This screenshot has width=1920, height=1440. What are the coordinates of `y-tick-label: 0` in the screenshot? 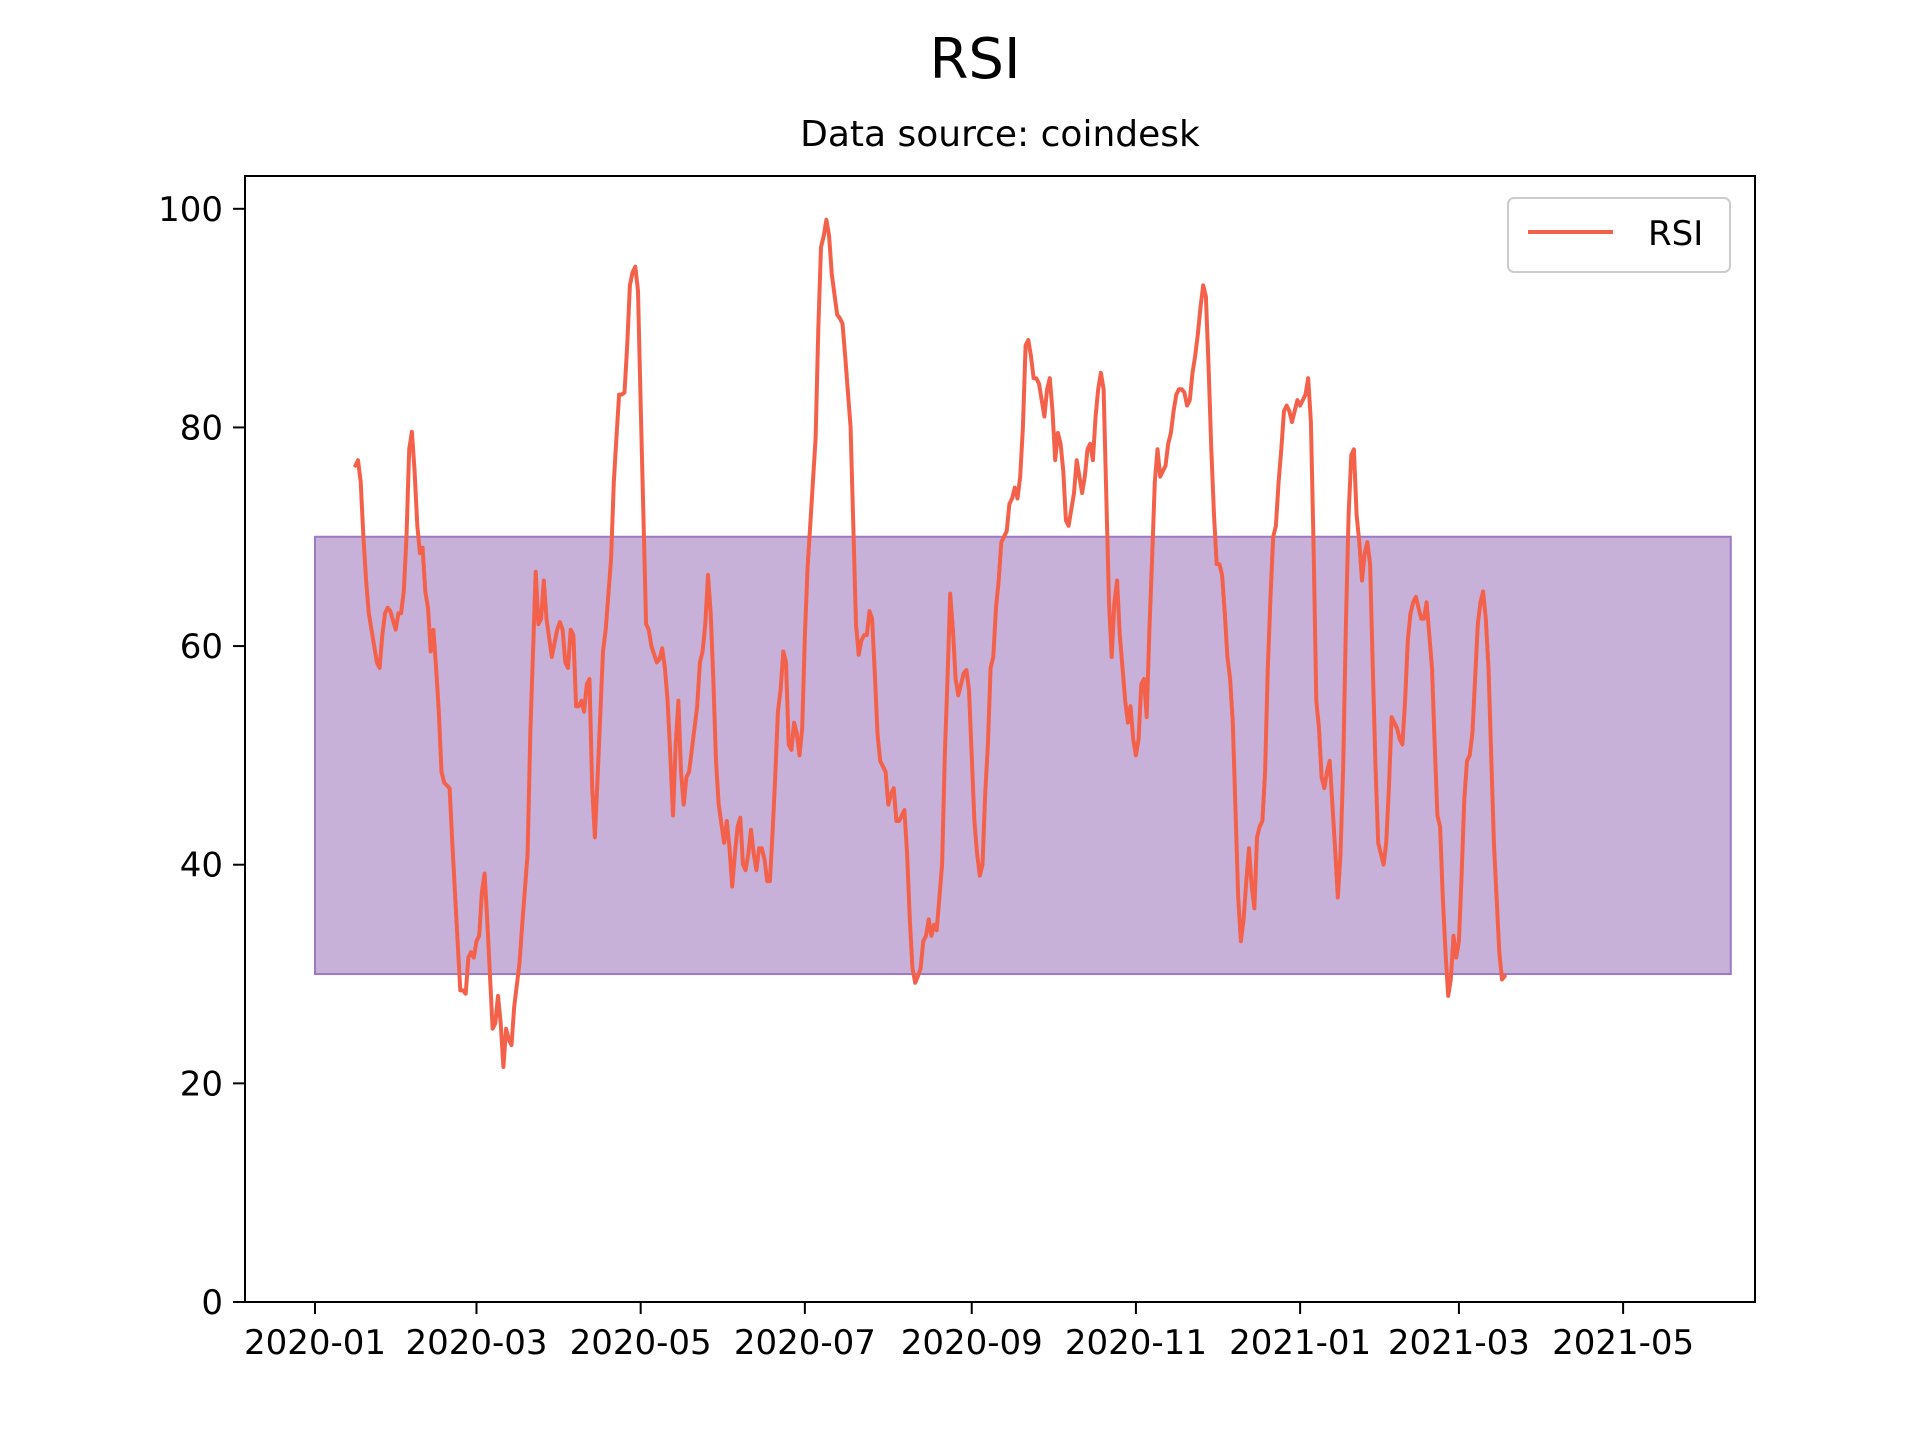 It's located at (212, 1303).